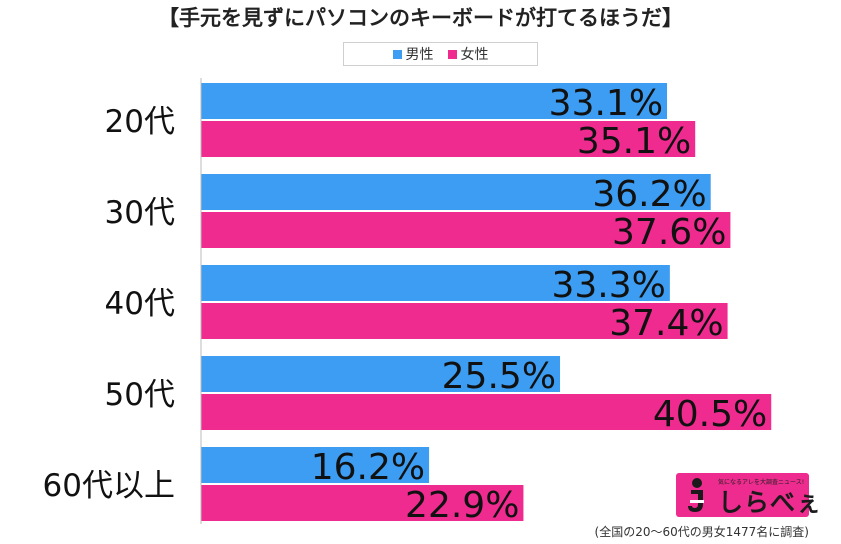 The height and width of the screenshot is (544, 841). What do you see at coordinates (666, 323) in the screenshot?
I see `data-label: 37.4%` at bounding box center [666, 323].